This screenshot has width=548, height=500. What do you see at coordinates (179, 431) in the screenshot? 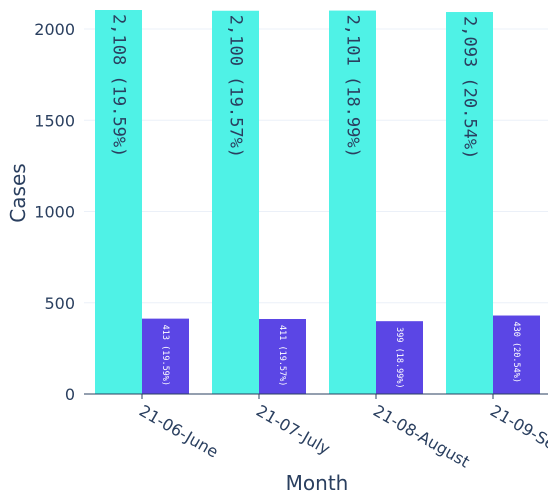
I see `x-tick-label: 21-06-June` at bounding box center [179, 431].